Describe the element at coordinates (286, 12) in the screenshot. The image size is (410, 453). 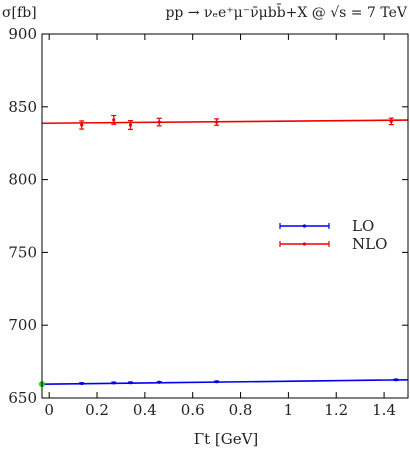
I see `title-right: pp → νₑe⁺μ⁻ν̄μbb̄+X @ √s = 7 TeV` at that location.